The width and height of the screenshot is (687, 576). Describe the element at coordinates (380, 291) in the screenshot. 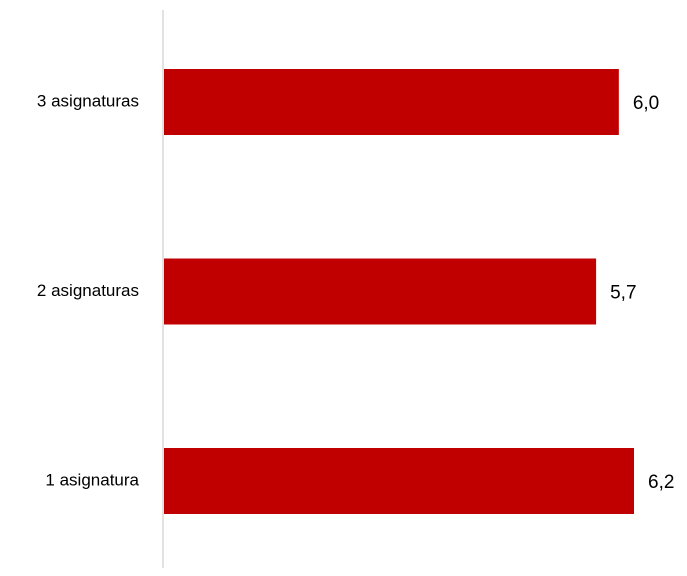

I see `bar-2-asignaturas` at that location.